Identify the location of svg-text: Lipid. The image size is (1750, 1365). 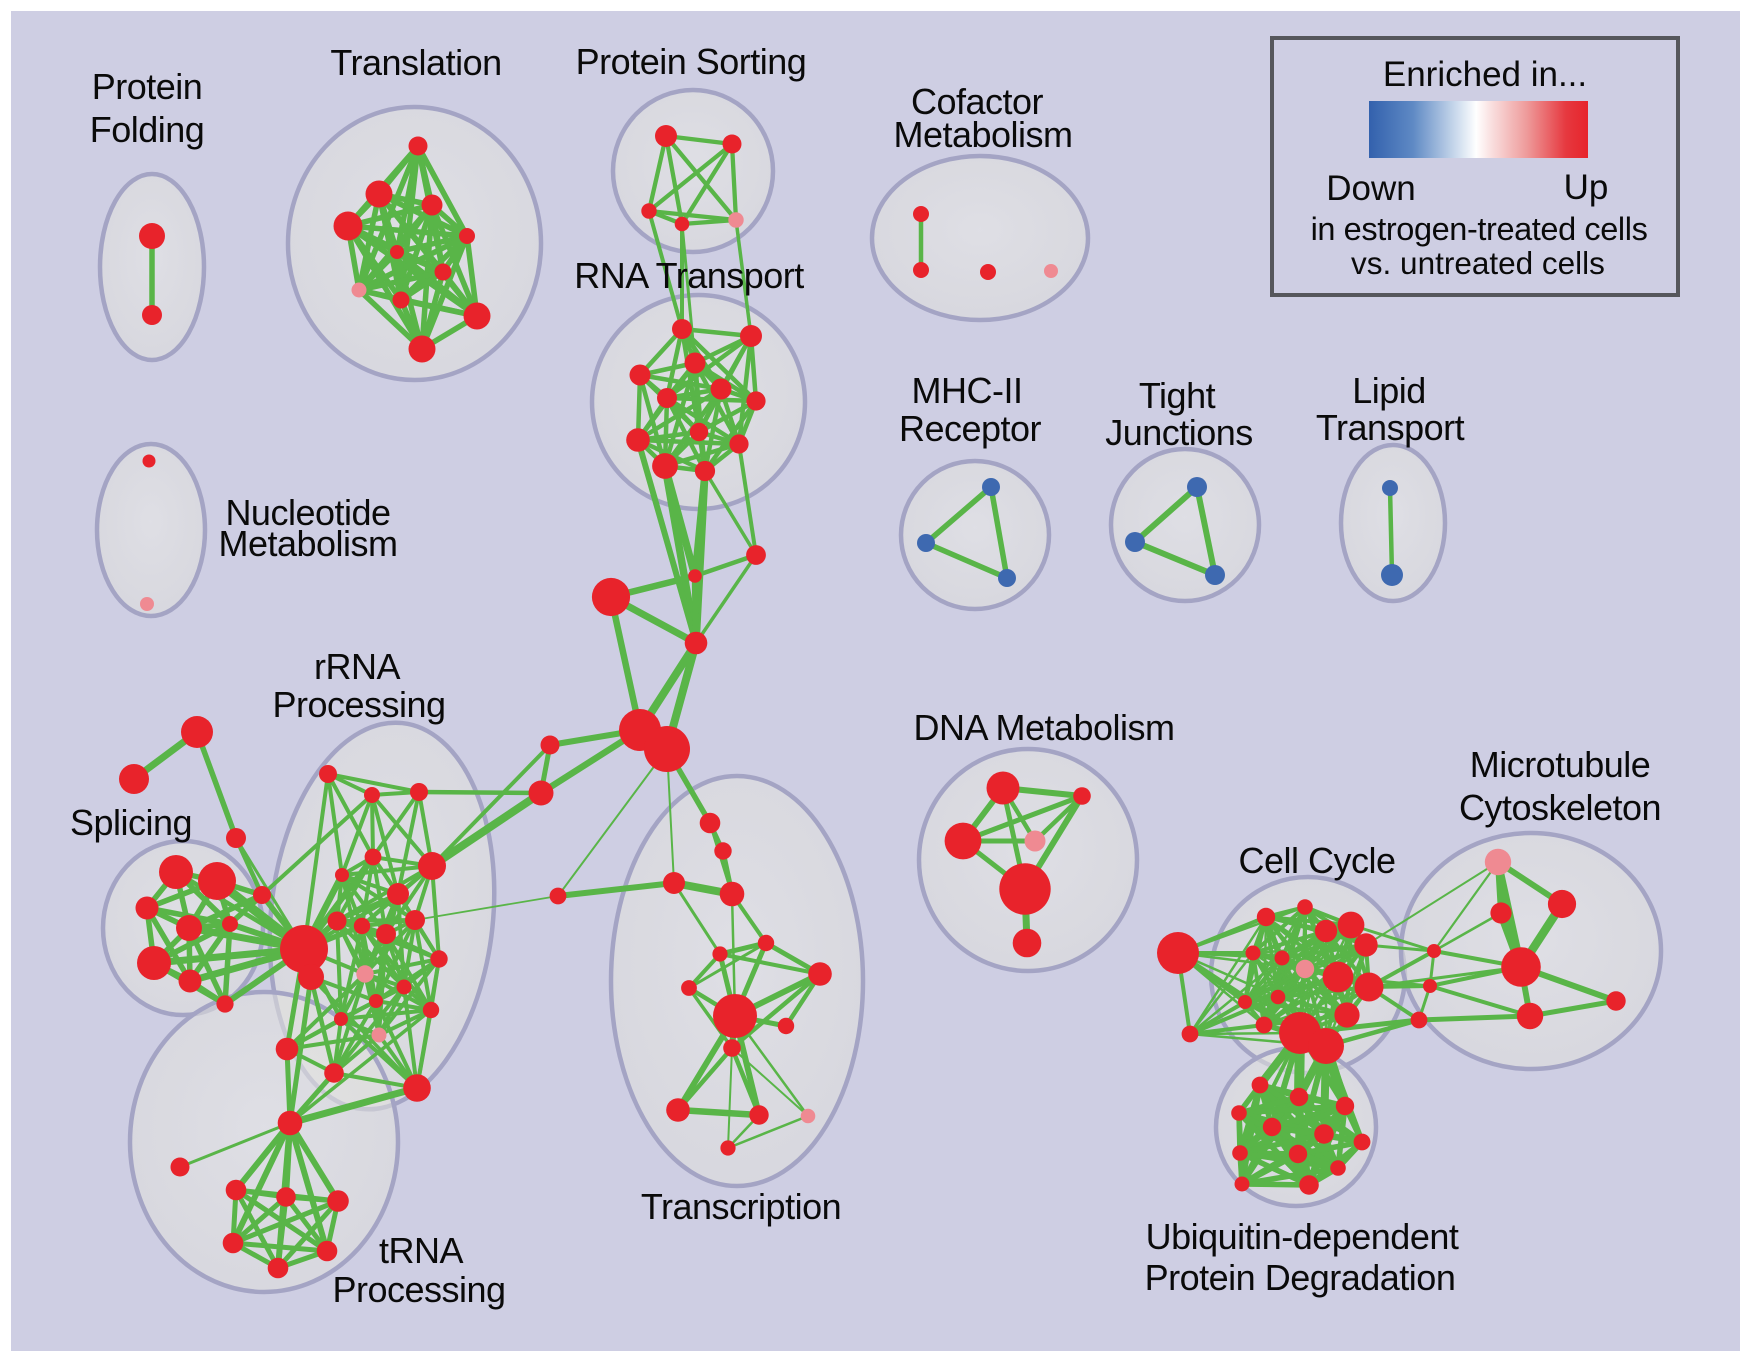
(1389, 390).